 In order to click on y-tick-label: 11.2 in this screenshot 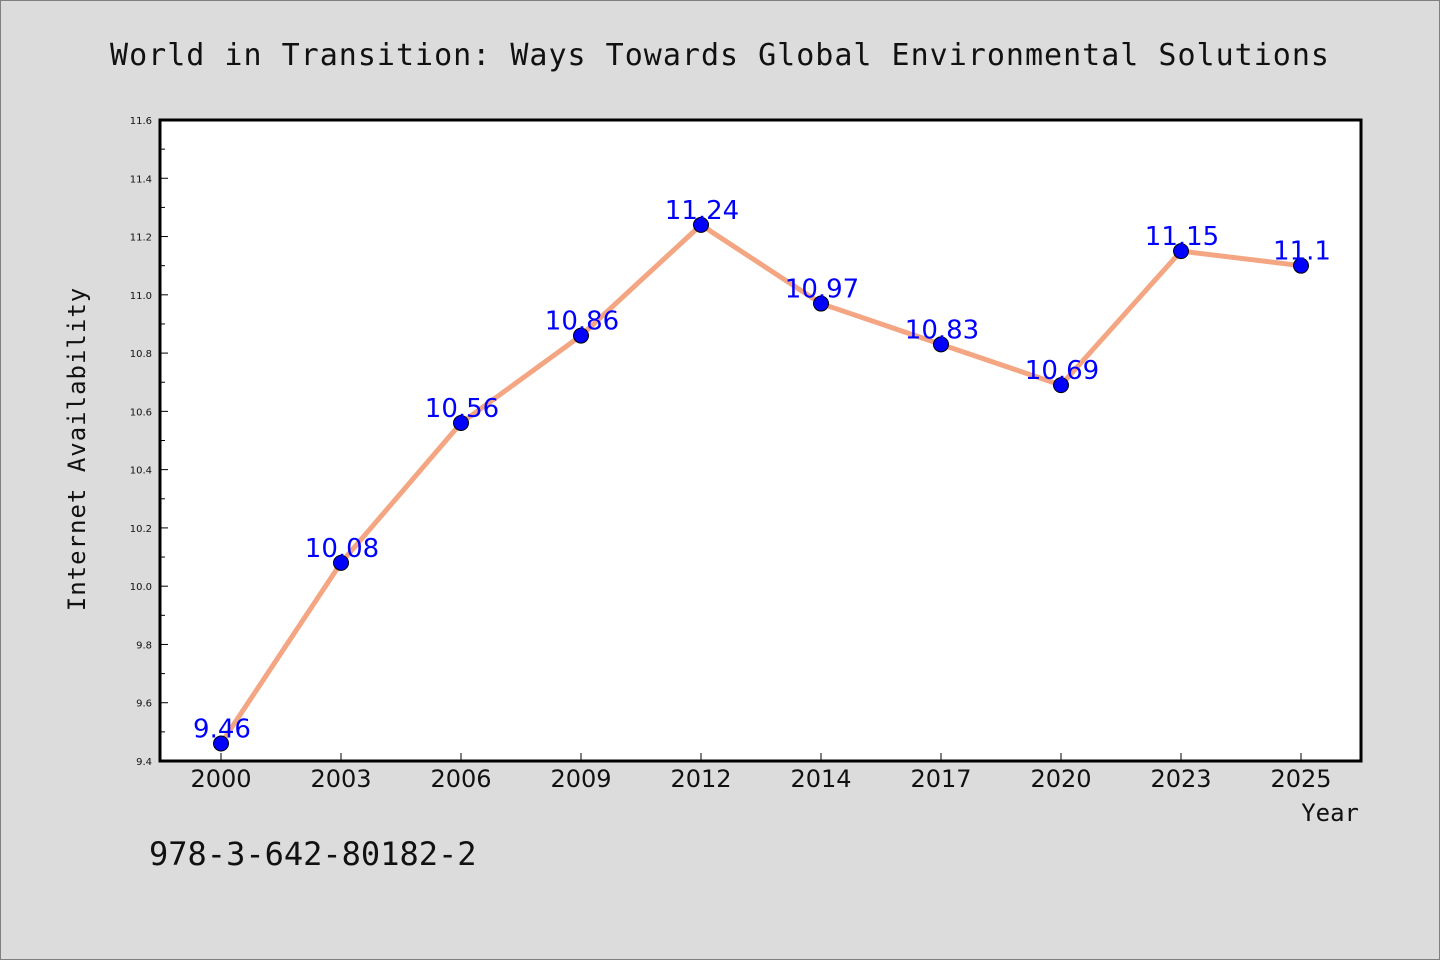, I will do `click(141, 238)`.